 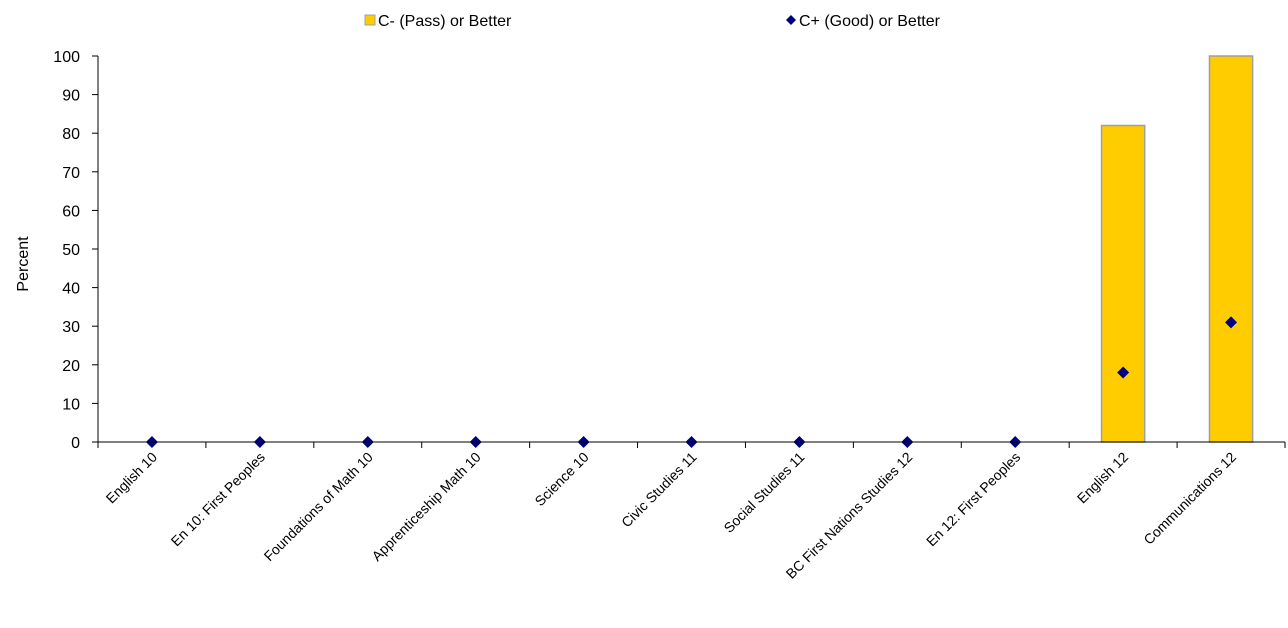 I want to click on y-tick-label: 50, so click(x=71, y=250).